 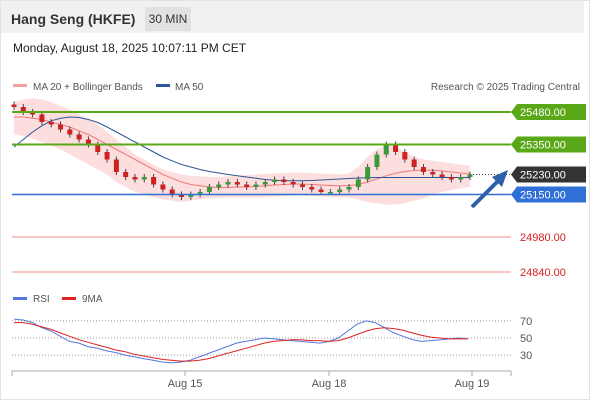 I want to click on rsi-ma-legend-swatch, so click(x=69, y=298).